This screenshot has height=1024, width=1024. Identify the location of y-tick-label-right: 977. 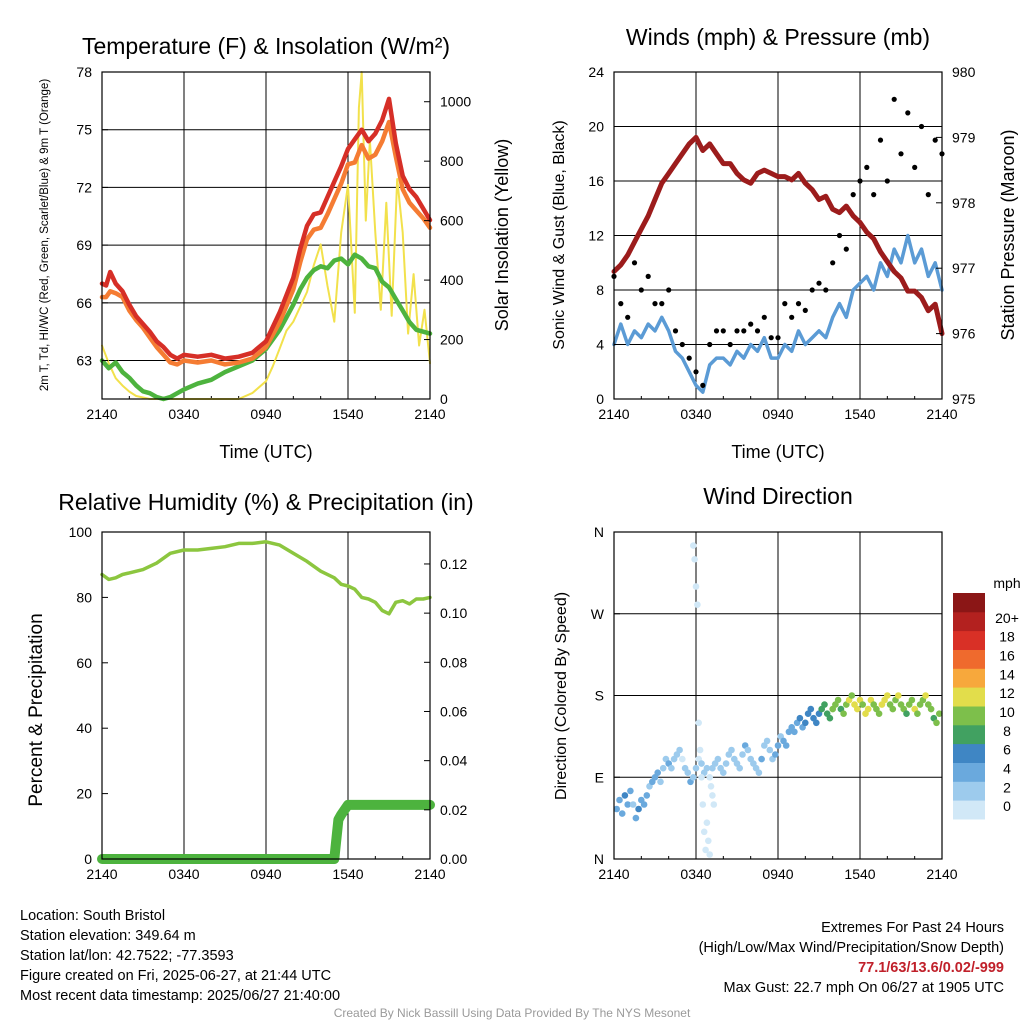
(964, 268).